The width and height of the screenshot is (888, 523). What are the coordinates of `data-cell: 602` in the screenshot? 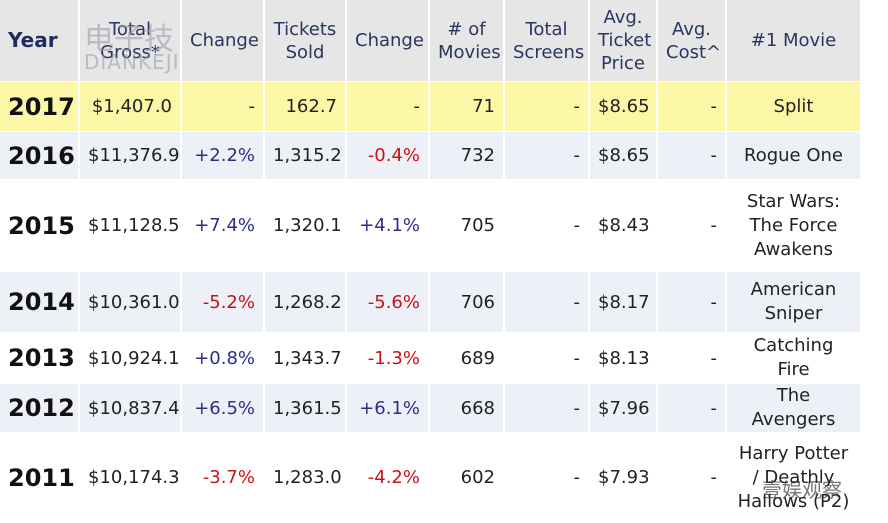 It's located at (467, 478).